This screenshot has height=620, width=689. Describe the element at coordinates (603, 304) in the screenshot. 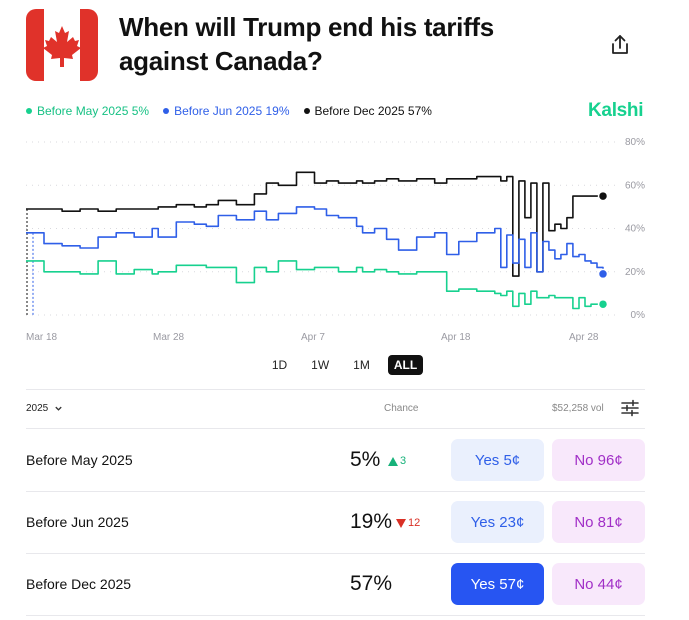

I see `series-end-point-before-may-2025` at that location.